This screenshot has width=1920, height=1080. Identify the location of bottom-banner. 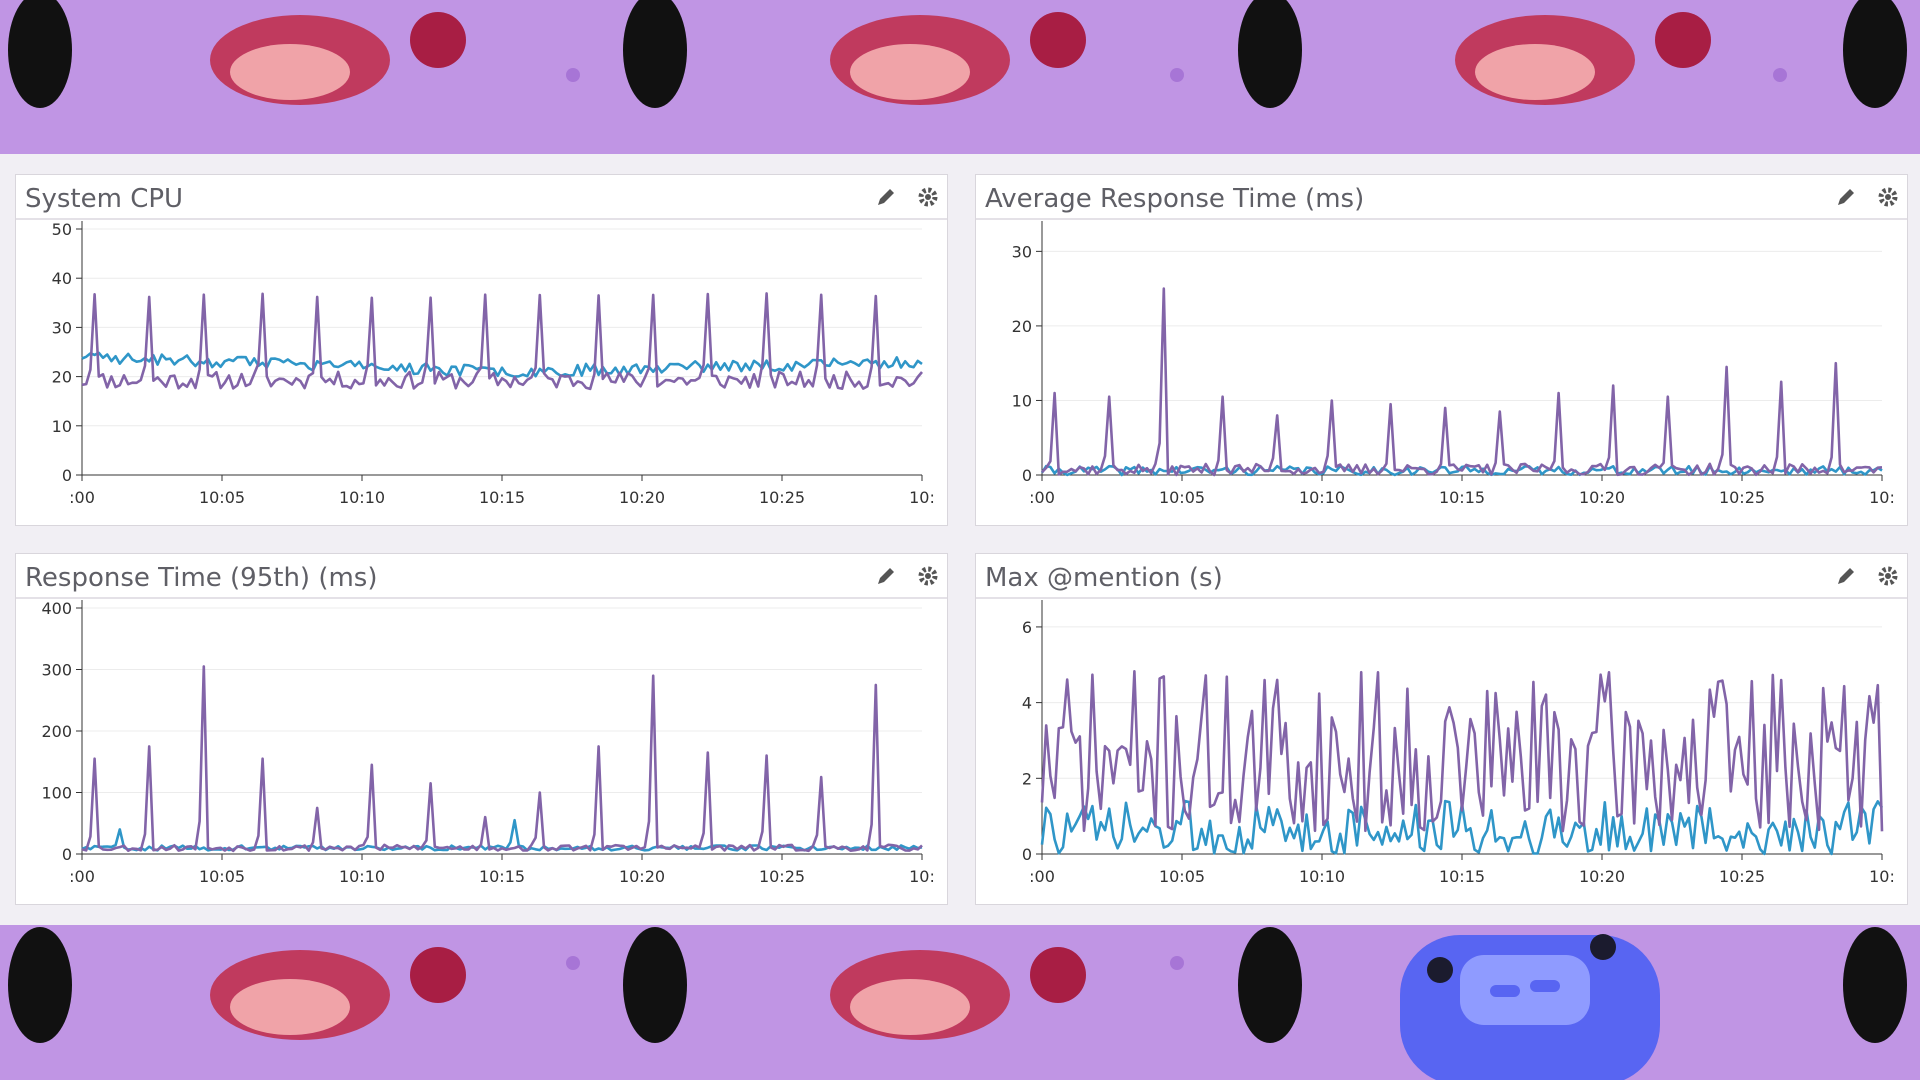
(960, 1002).